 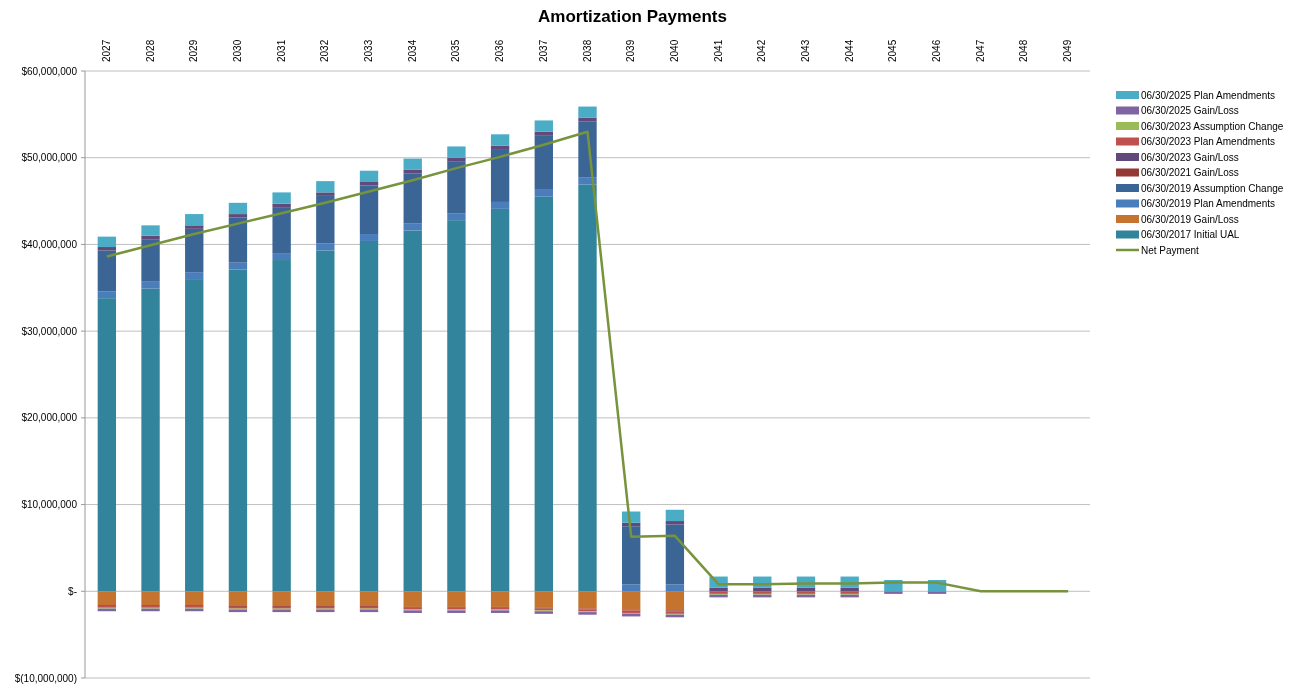 What do you see at coordinates (1208, 203) in the screenshot?
I see `legend-label: 06/30/2019 Plan Amendments` at bounding box center [1208, 203].